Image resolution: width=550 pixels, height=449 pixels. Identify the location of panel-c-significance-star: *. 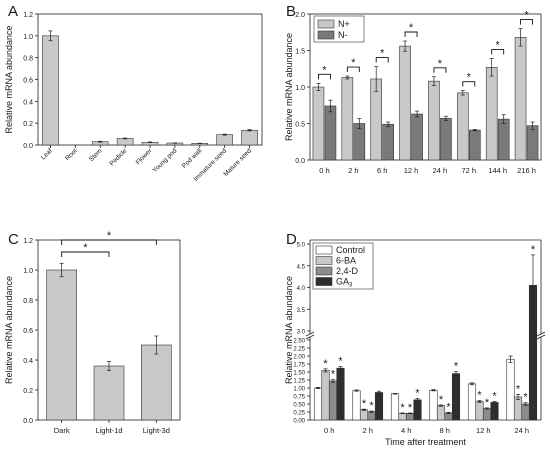
(85, 248).